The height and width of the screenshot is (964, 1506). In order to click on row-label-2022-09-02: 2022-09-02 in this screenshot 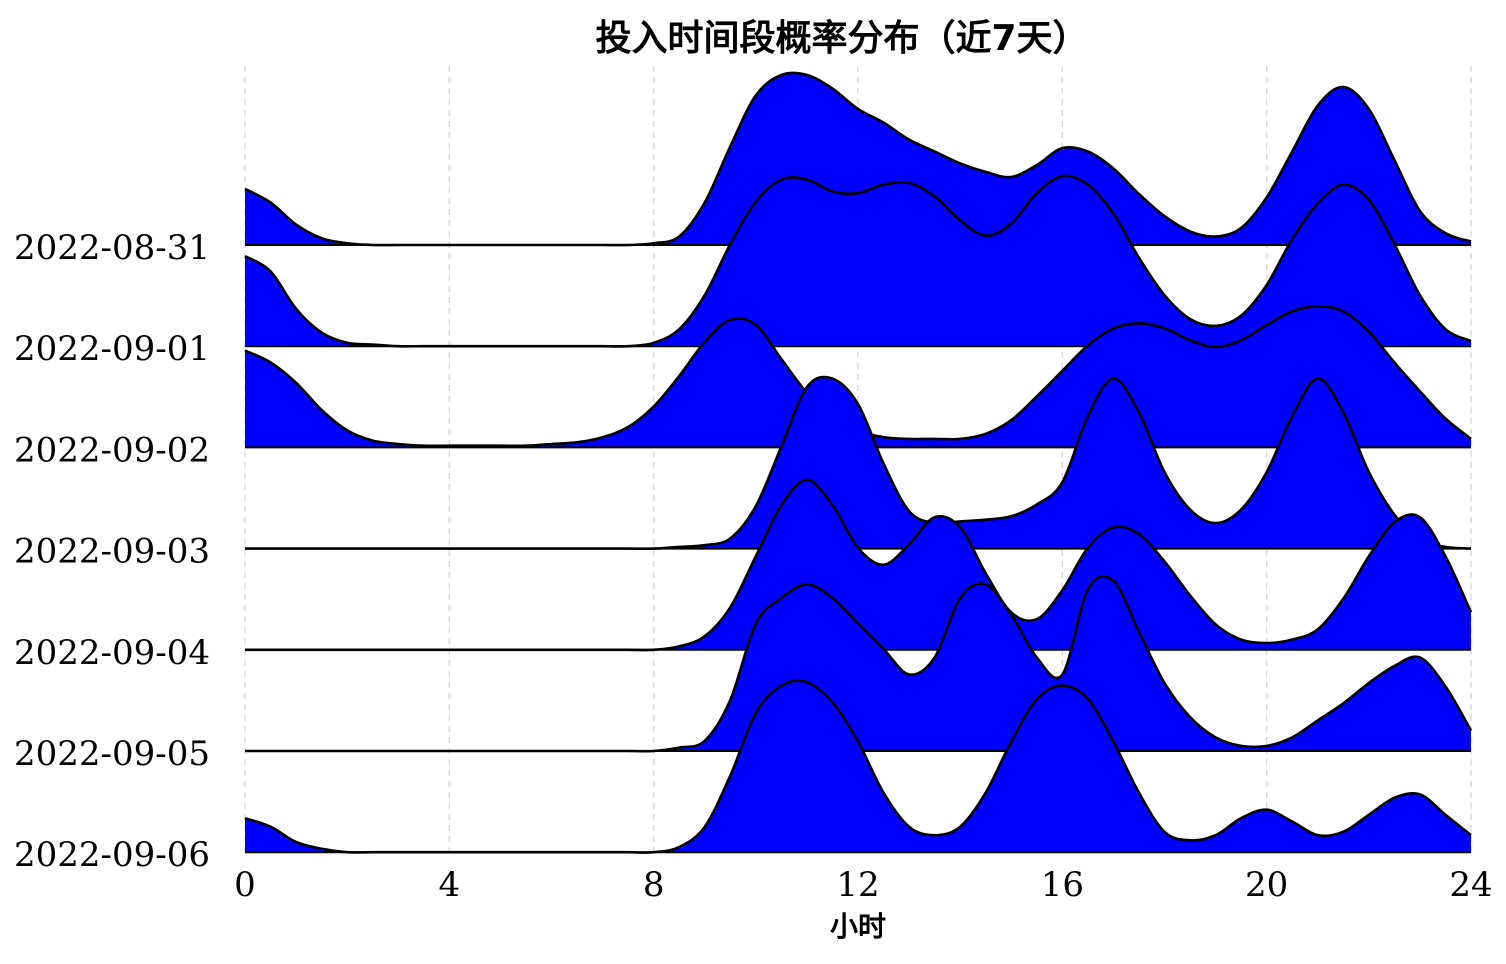, I will do `click(112, 450)`.